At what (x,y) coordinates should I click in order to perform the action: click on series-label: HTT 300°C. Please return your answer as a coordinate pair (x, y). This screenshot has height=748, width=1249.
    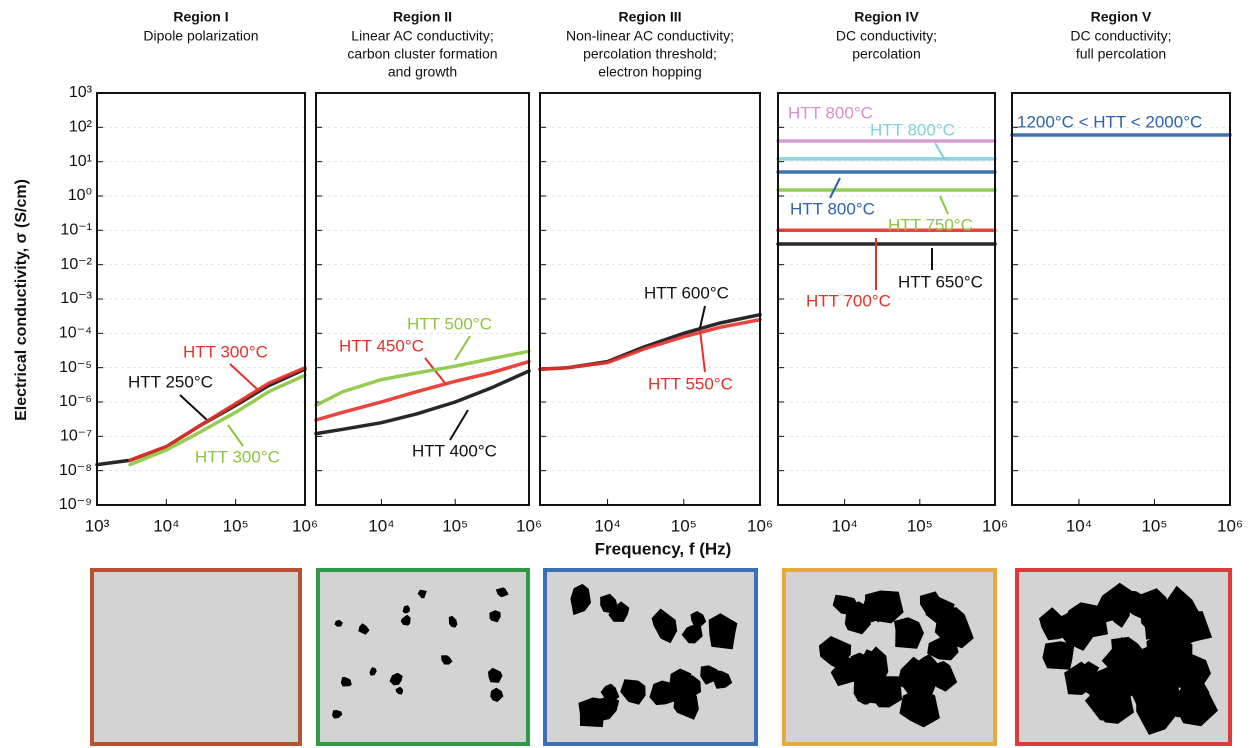
    Looking at the image, I should click on (237, 456).